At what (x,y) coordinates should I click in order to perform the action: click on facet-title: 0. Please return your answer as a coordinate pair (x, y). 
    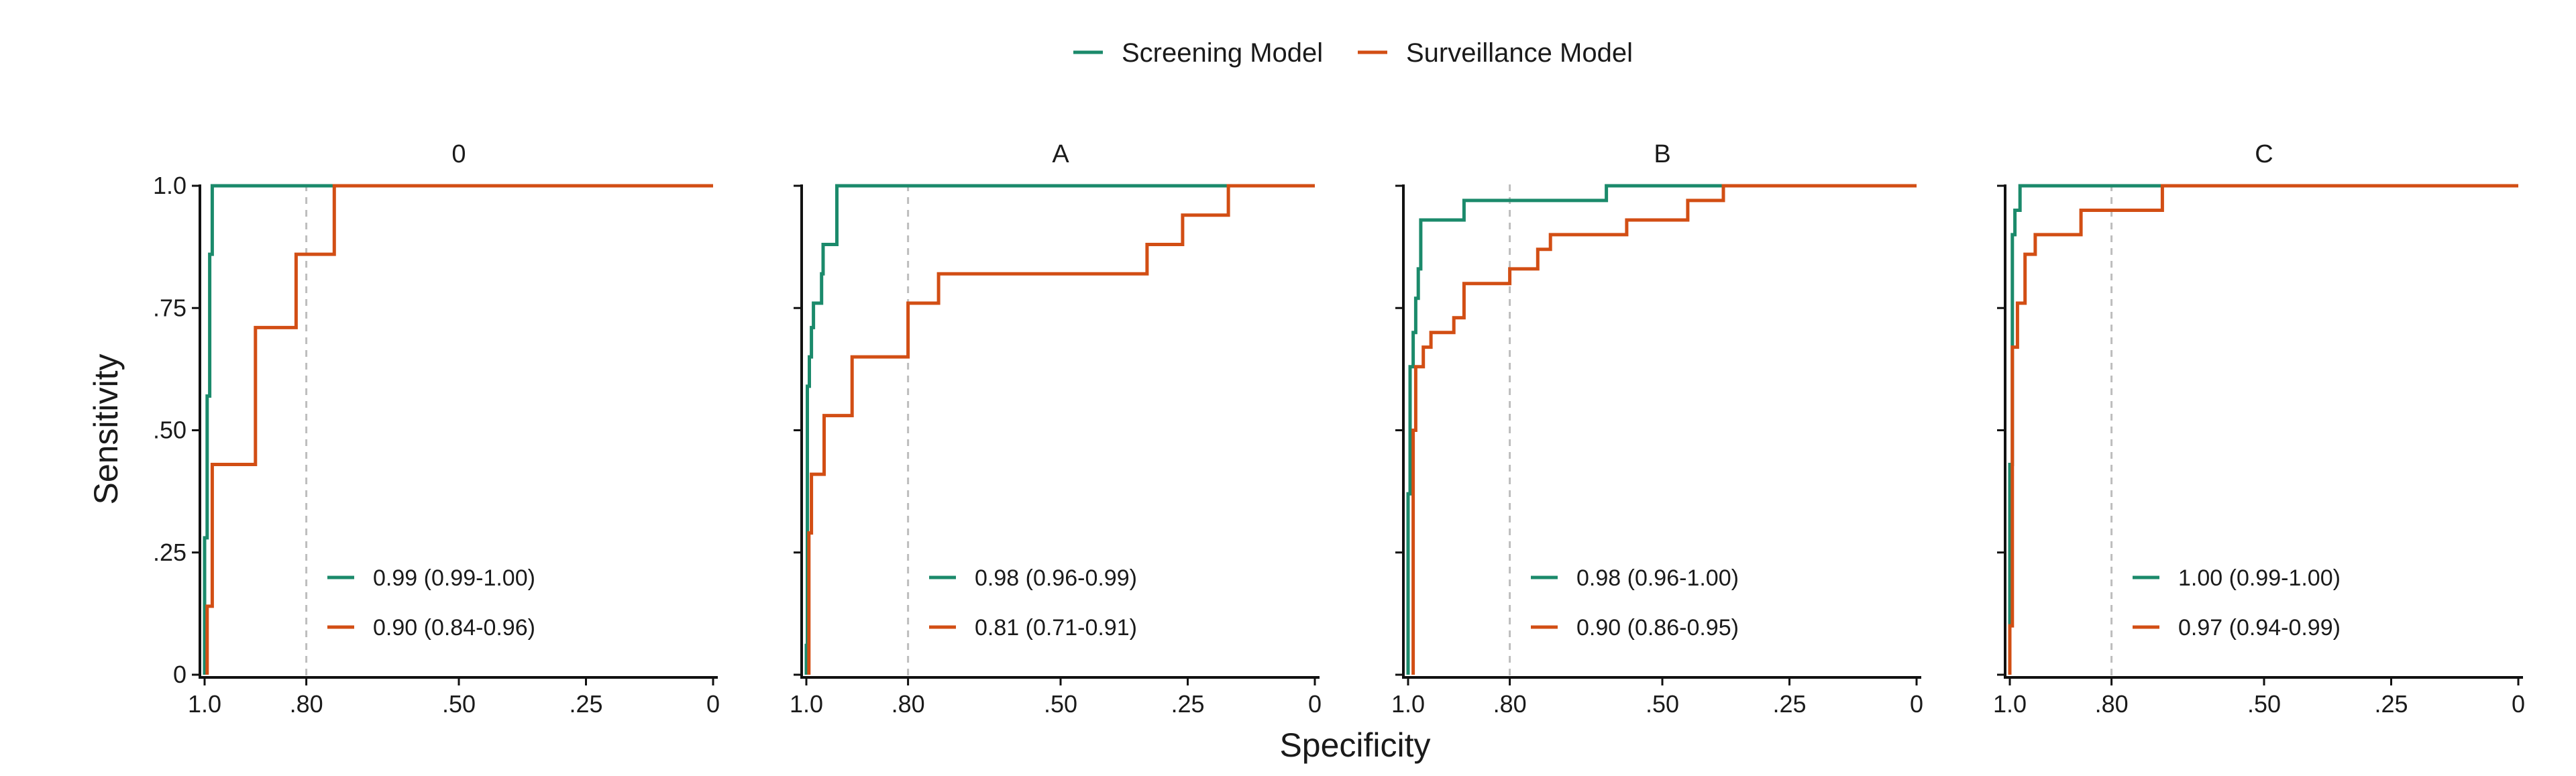
    Looking at the image, I should click on (458, 154).